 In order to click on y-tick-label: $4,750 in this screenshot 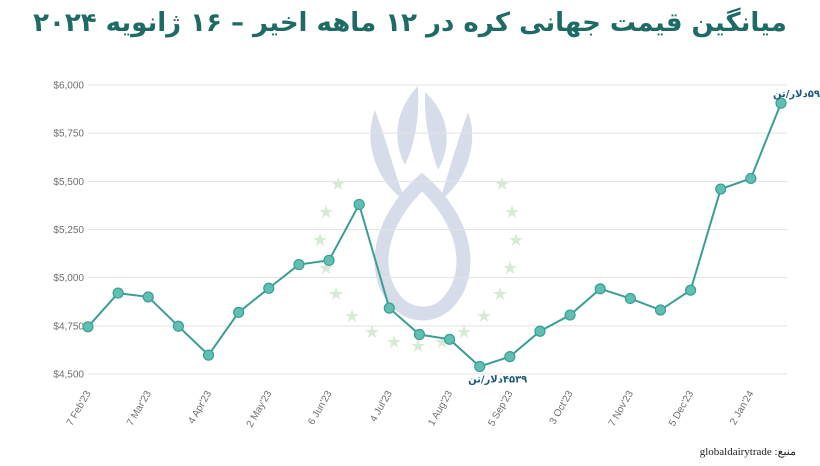, I will do `click(68, 326)`.